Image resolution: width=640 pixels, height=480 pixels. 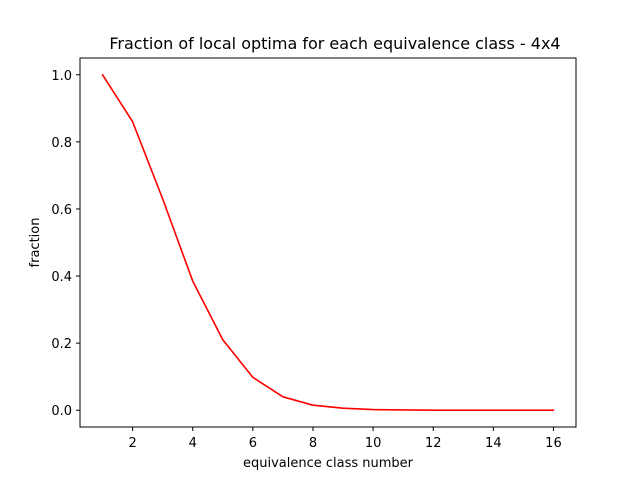 What do you see at coordinates (253, 443) in the screenshot?
I see `x-tick-label: 6` at bounding box center [253, 443].